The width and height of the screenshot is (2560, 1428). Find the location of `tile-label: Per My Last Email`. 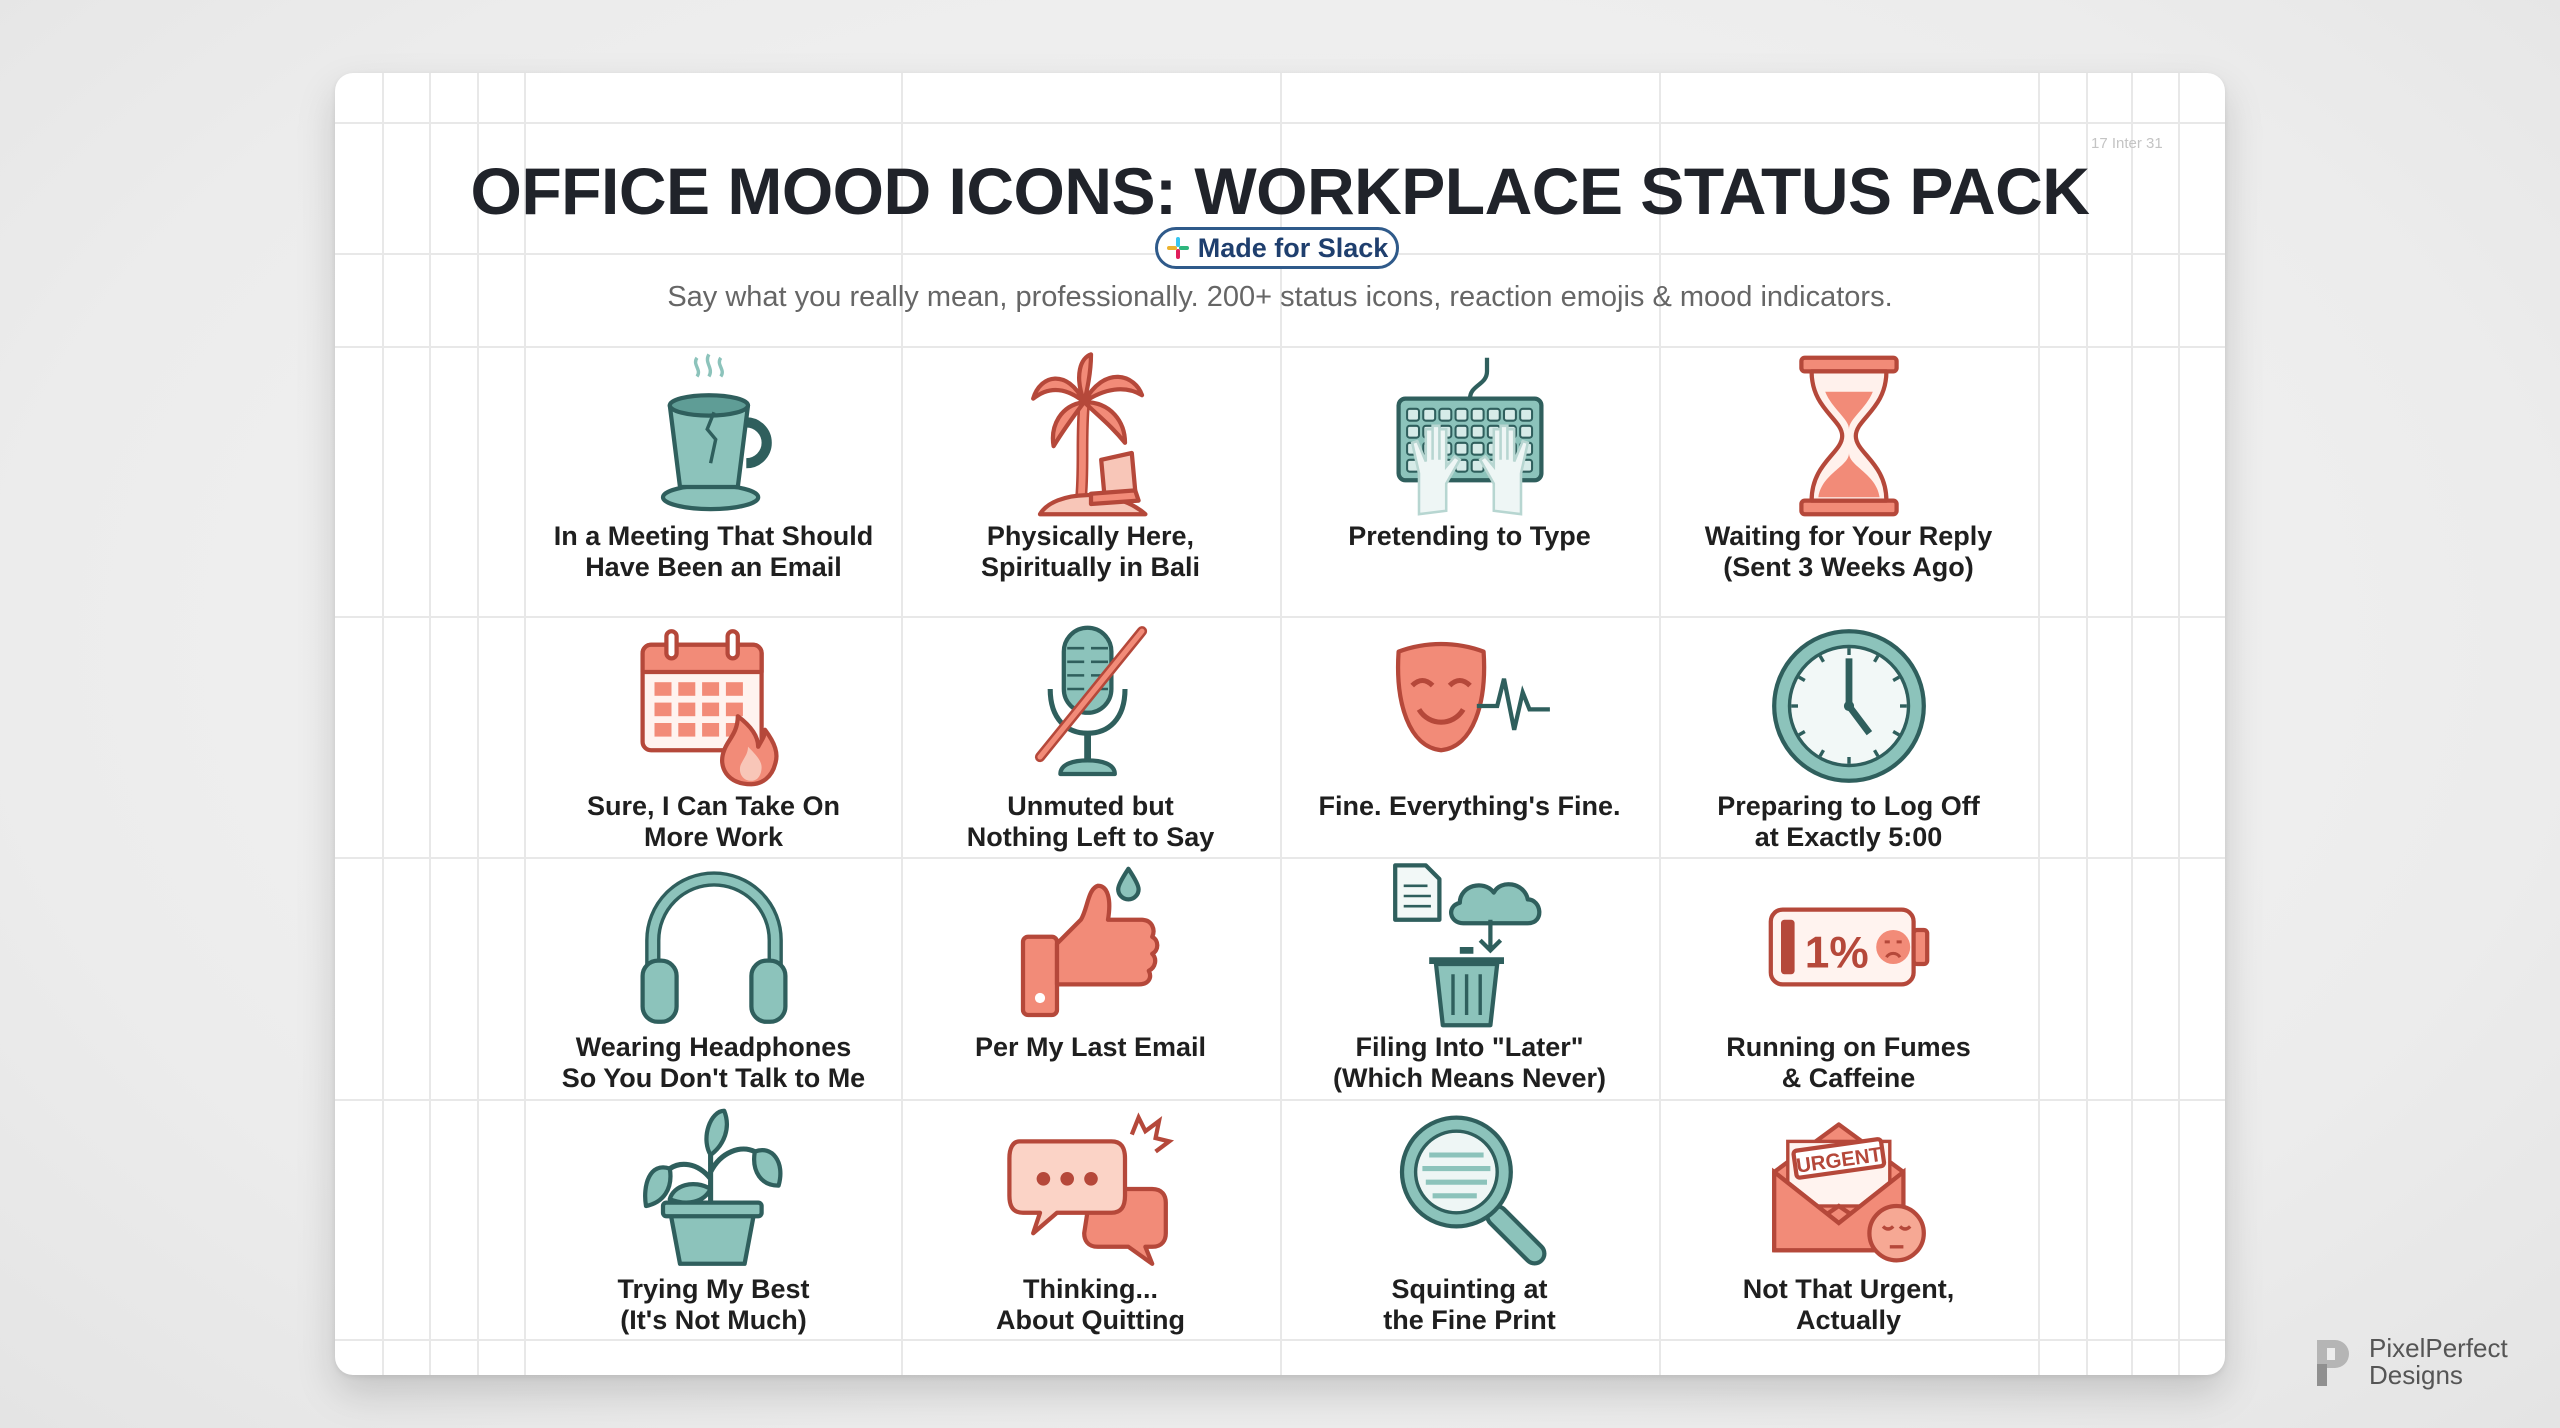

tile-label: Per My Last Email is located at coordinates (1090, 1047).